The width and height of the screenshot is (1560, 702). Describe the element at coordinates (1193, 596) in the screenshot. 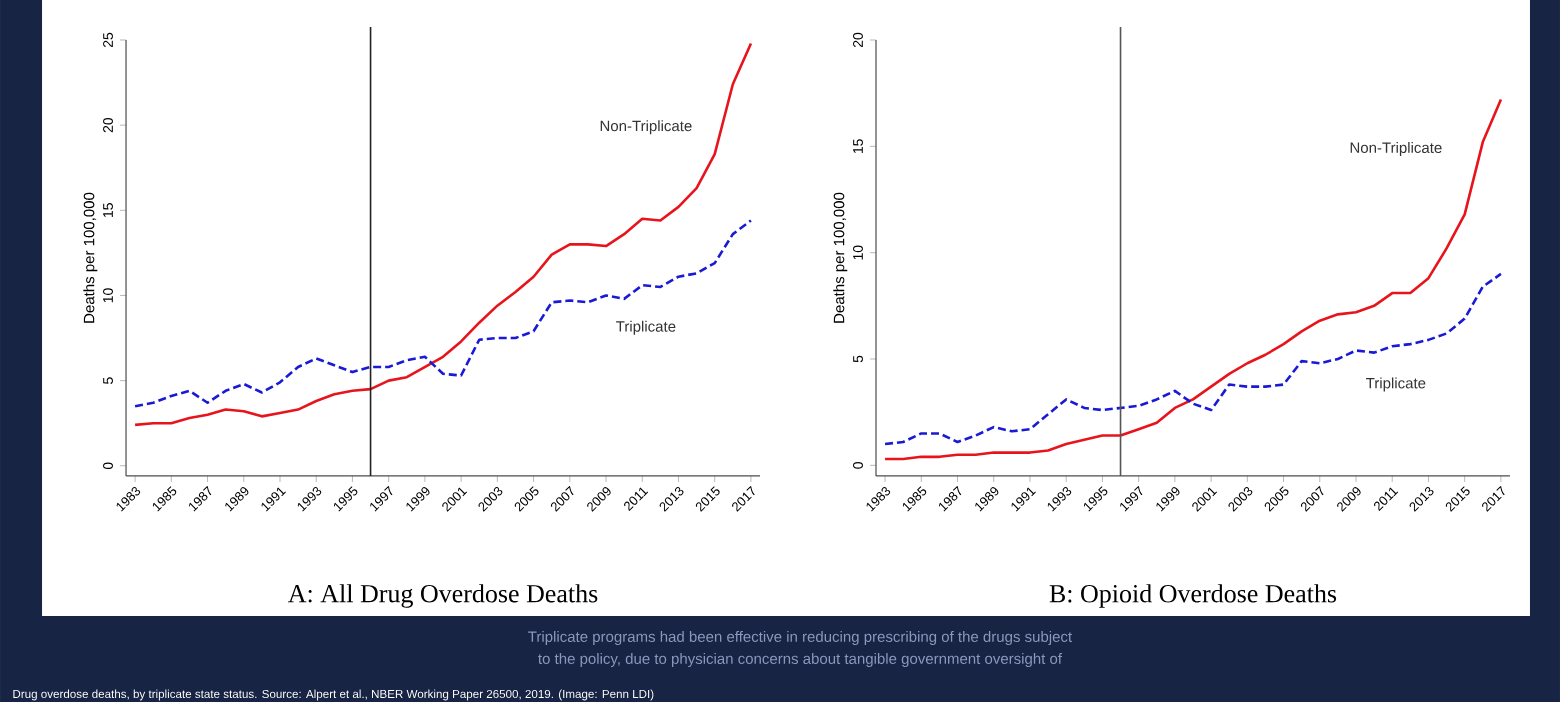

I see `text: B: Opioid Overdose Deaths` at that location.